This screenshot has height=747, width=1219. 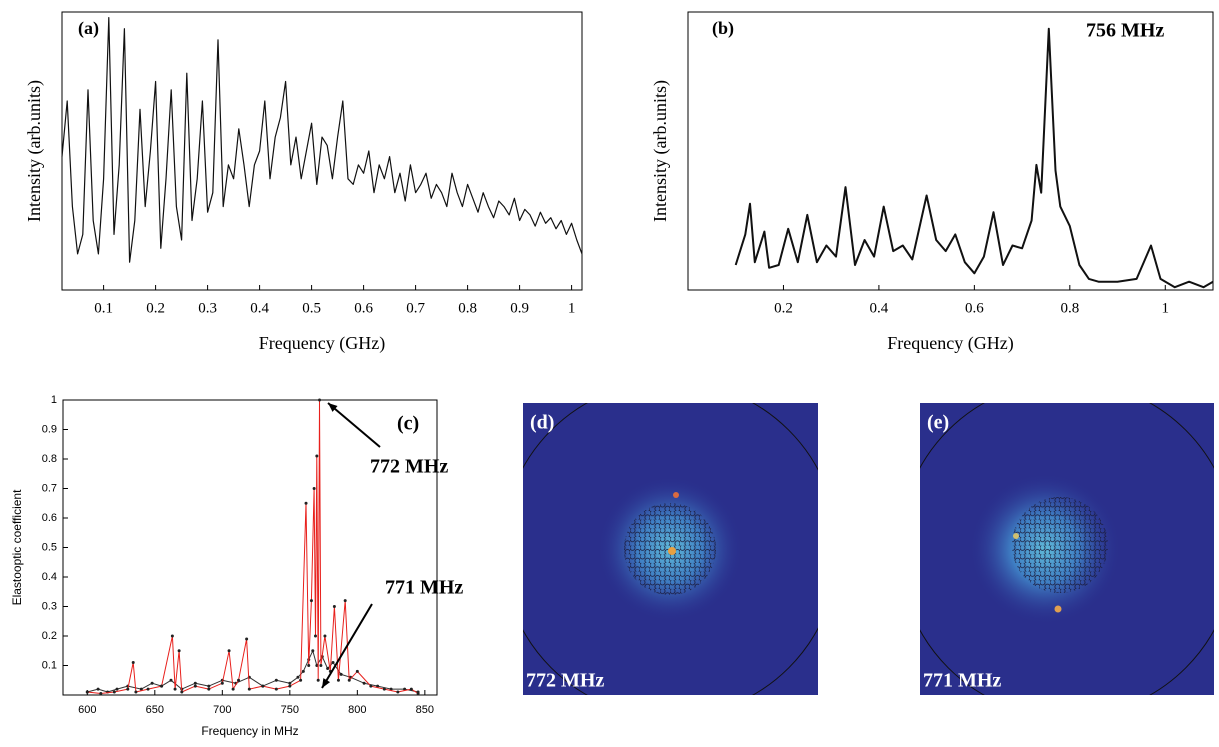 I want to click on x-tick-label: 800, so click(x=357, y=710).